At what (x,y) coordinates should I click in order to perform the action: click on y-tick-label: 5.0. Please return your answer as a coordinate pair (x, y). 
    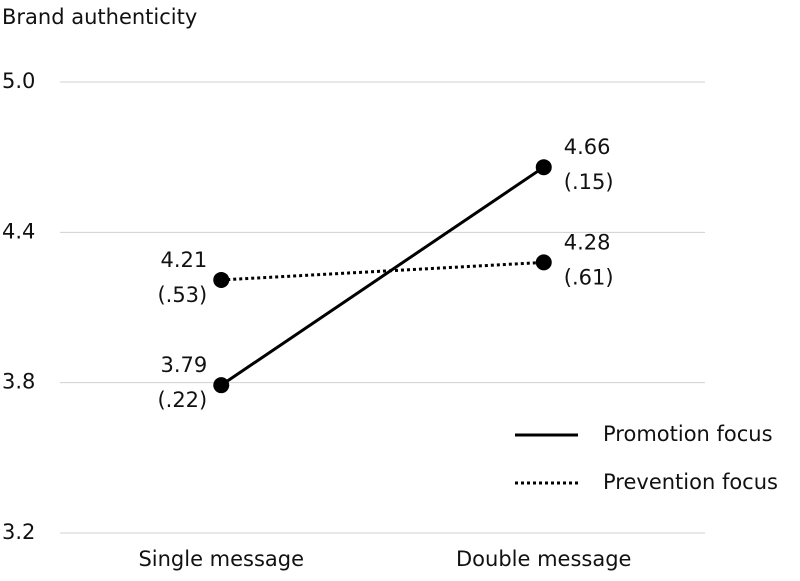
    Looking at the image, I should click on (18, 81).